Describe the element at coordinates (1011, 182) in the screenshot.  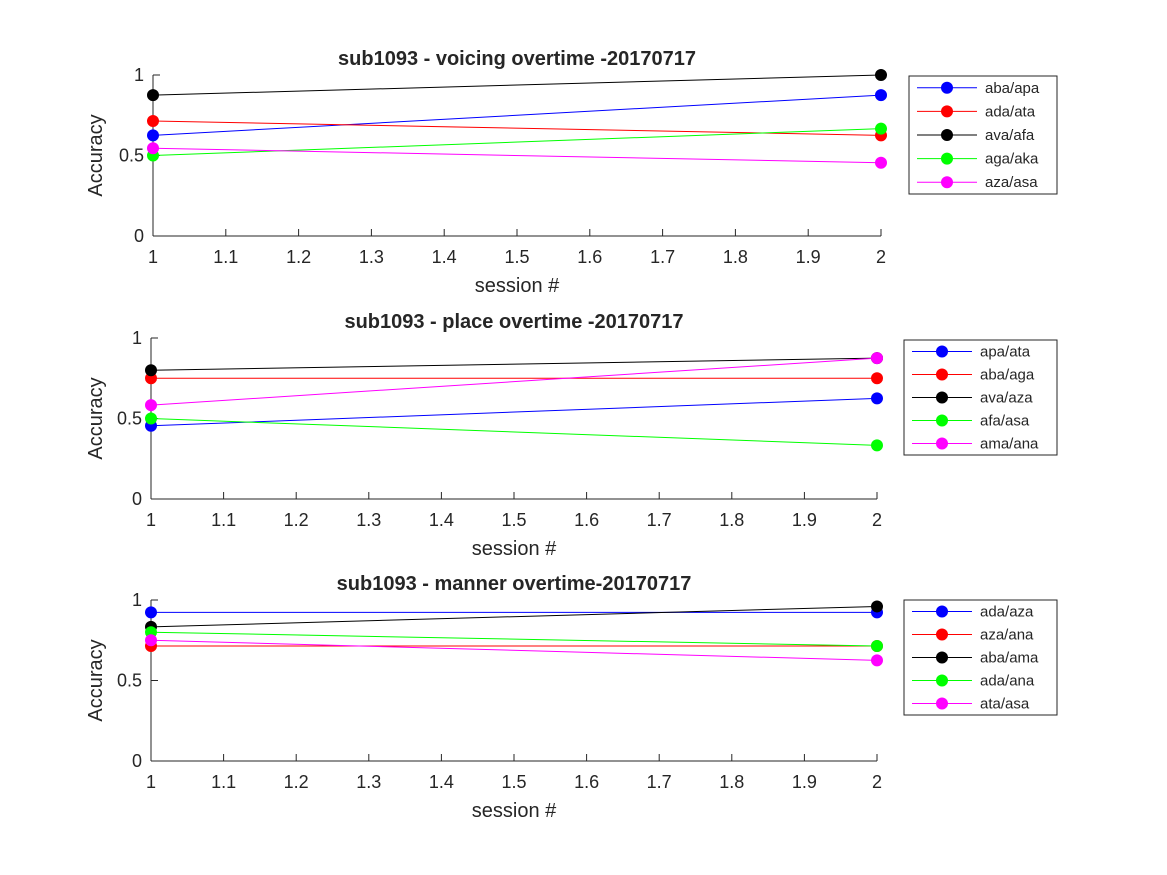
I see `legend-label: aza/asa` at that location.